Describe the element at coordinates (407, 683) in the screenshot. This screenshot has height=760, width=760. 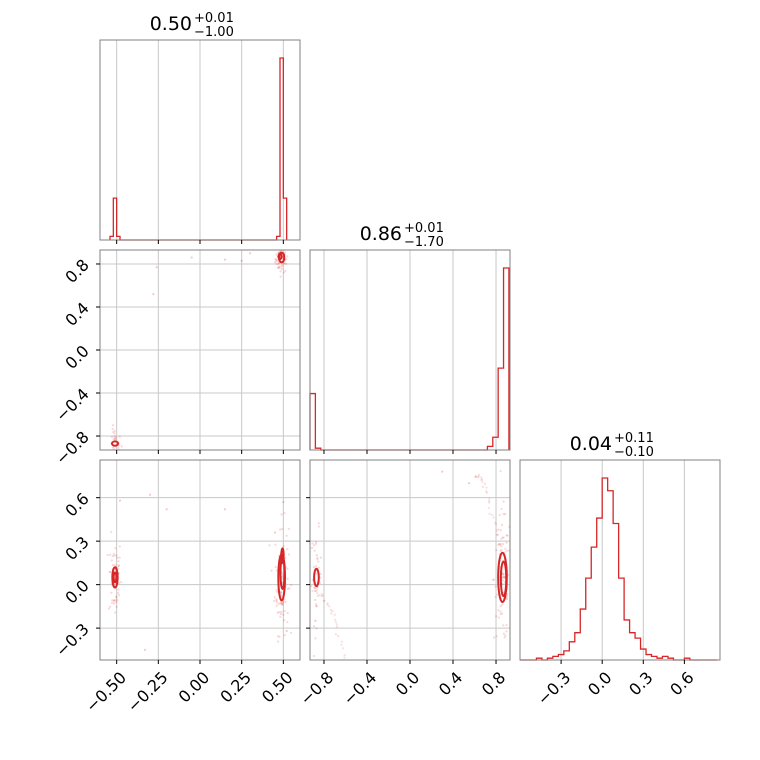
I see `x-tick-label: 0.0` at that location.